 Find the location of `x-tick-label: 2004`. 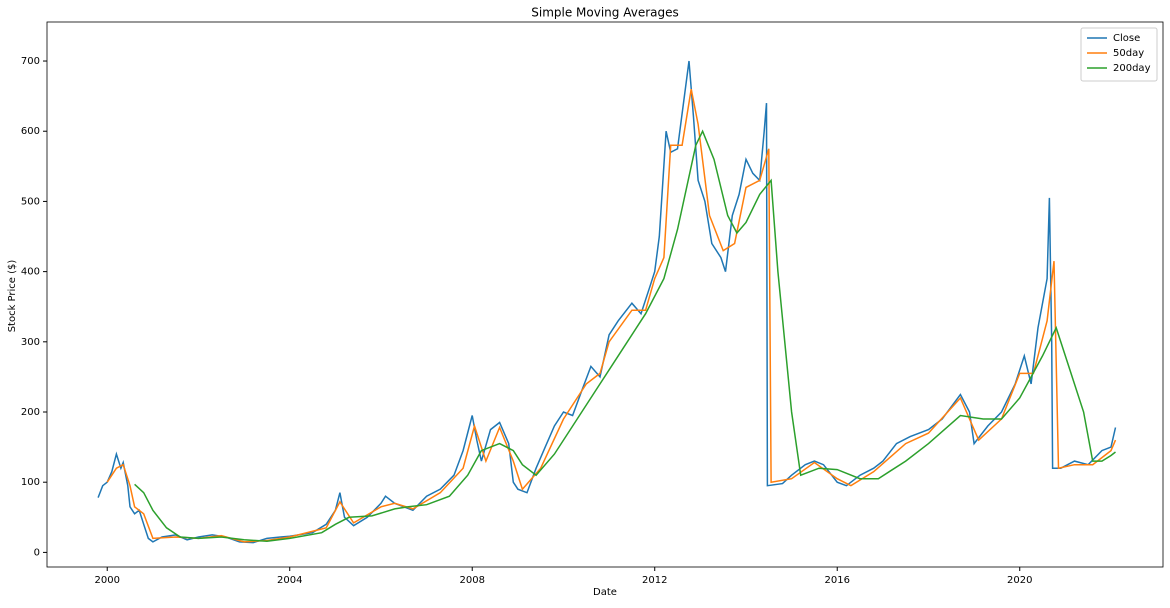

x-tick-label: 2004 is located at coordinates (289, 580).